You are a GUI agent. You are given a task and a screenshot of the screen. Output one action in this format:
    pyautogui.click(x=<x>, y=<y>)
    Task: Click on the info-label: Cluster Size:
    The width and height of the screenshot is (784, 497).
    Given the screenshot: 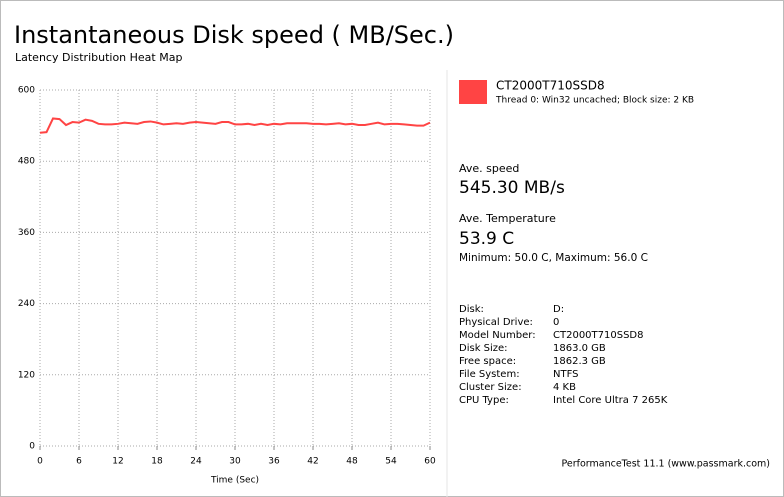 What is the action you would take?
    pyautogui.click(x=490, y=387)
    